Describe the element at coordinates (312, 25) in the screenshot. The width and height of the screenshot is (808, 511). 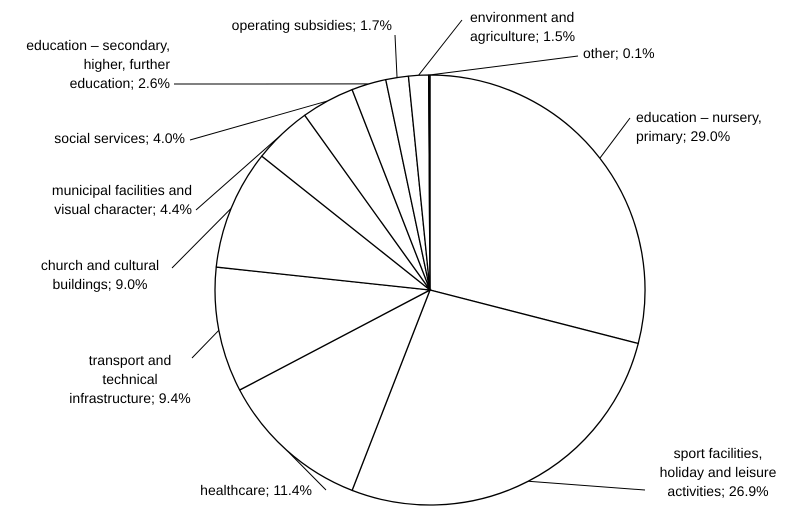
I see `slice-label: operating subsidies; 1.7%` at that location.